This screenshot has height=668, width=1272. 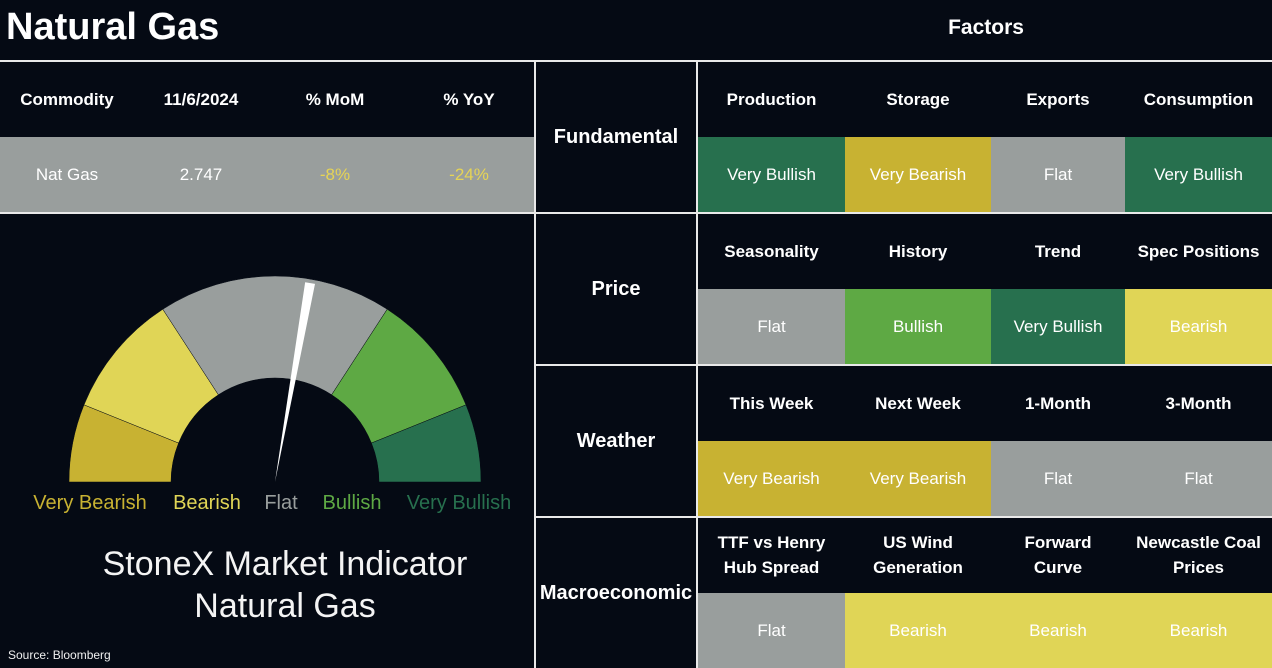 What do you see at coordinates (1198, 251) in the screenshot?
I see `factor-label: Spec Positions` at bounding box center [1198, 251].